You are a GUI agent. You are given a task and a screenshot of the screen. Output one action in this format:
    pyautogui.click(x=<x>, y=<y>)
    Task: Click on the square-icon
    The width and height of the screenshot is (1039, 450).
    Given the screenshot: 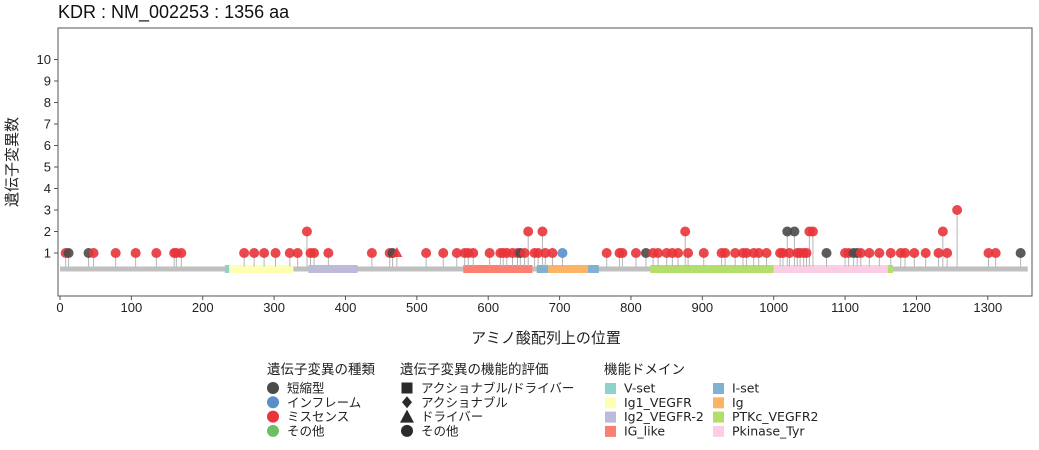 What is the action you would take?
    pyautogui.click(x=407, y=388)
    